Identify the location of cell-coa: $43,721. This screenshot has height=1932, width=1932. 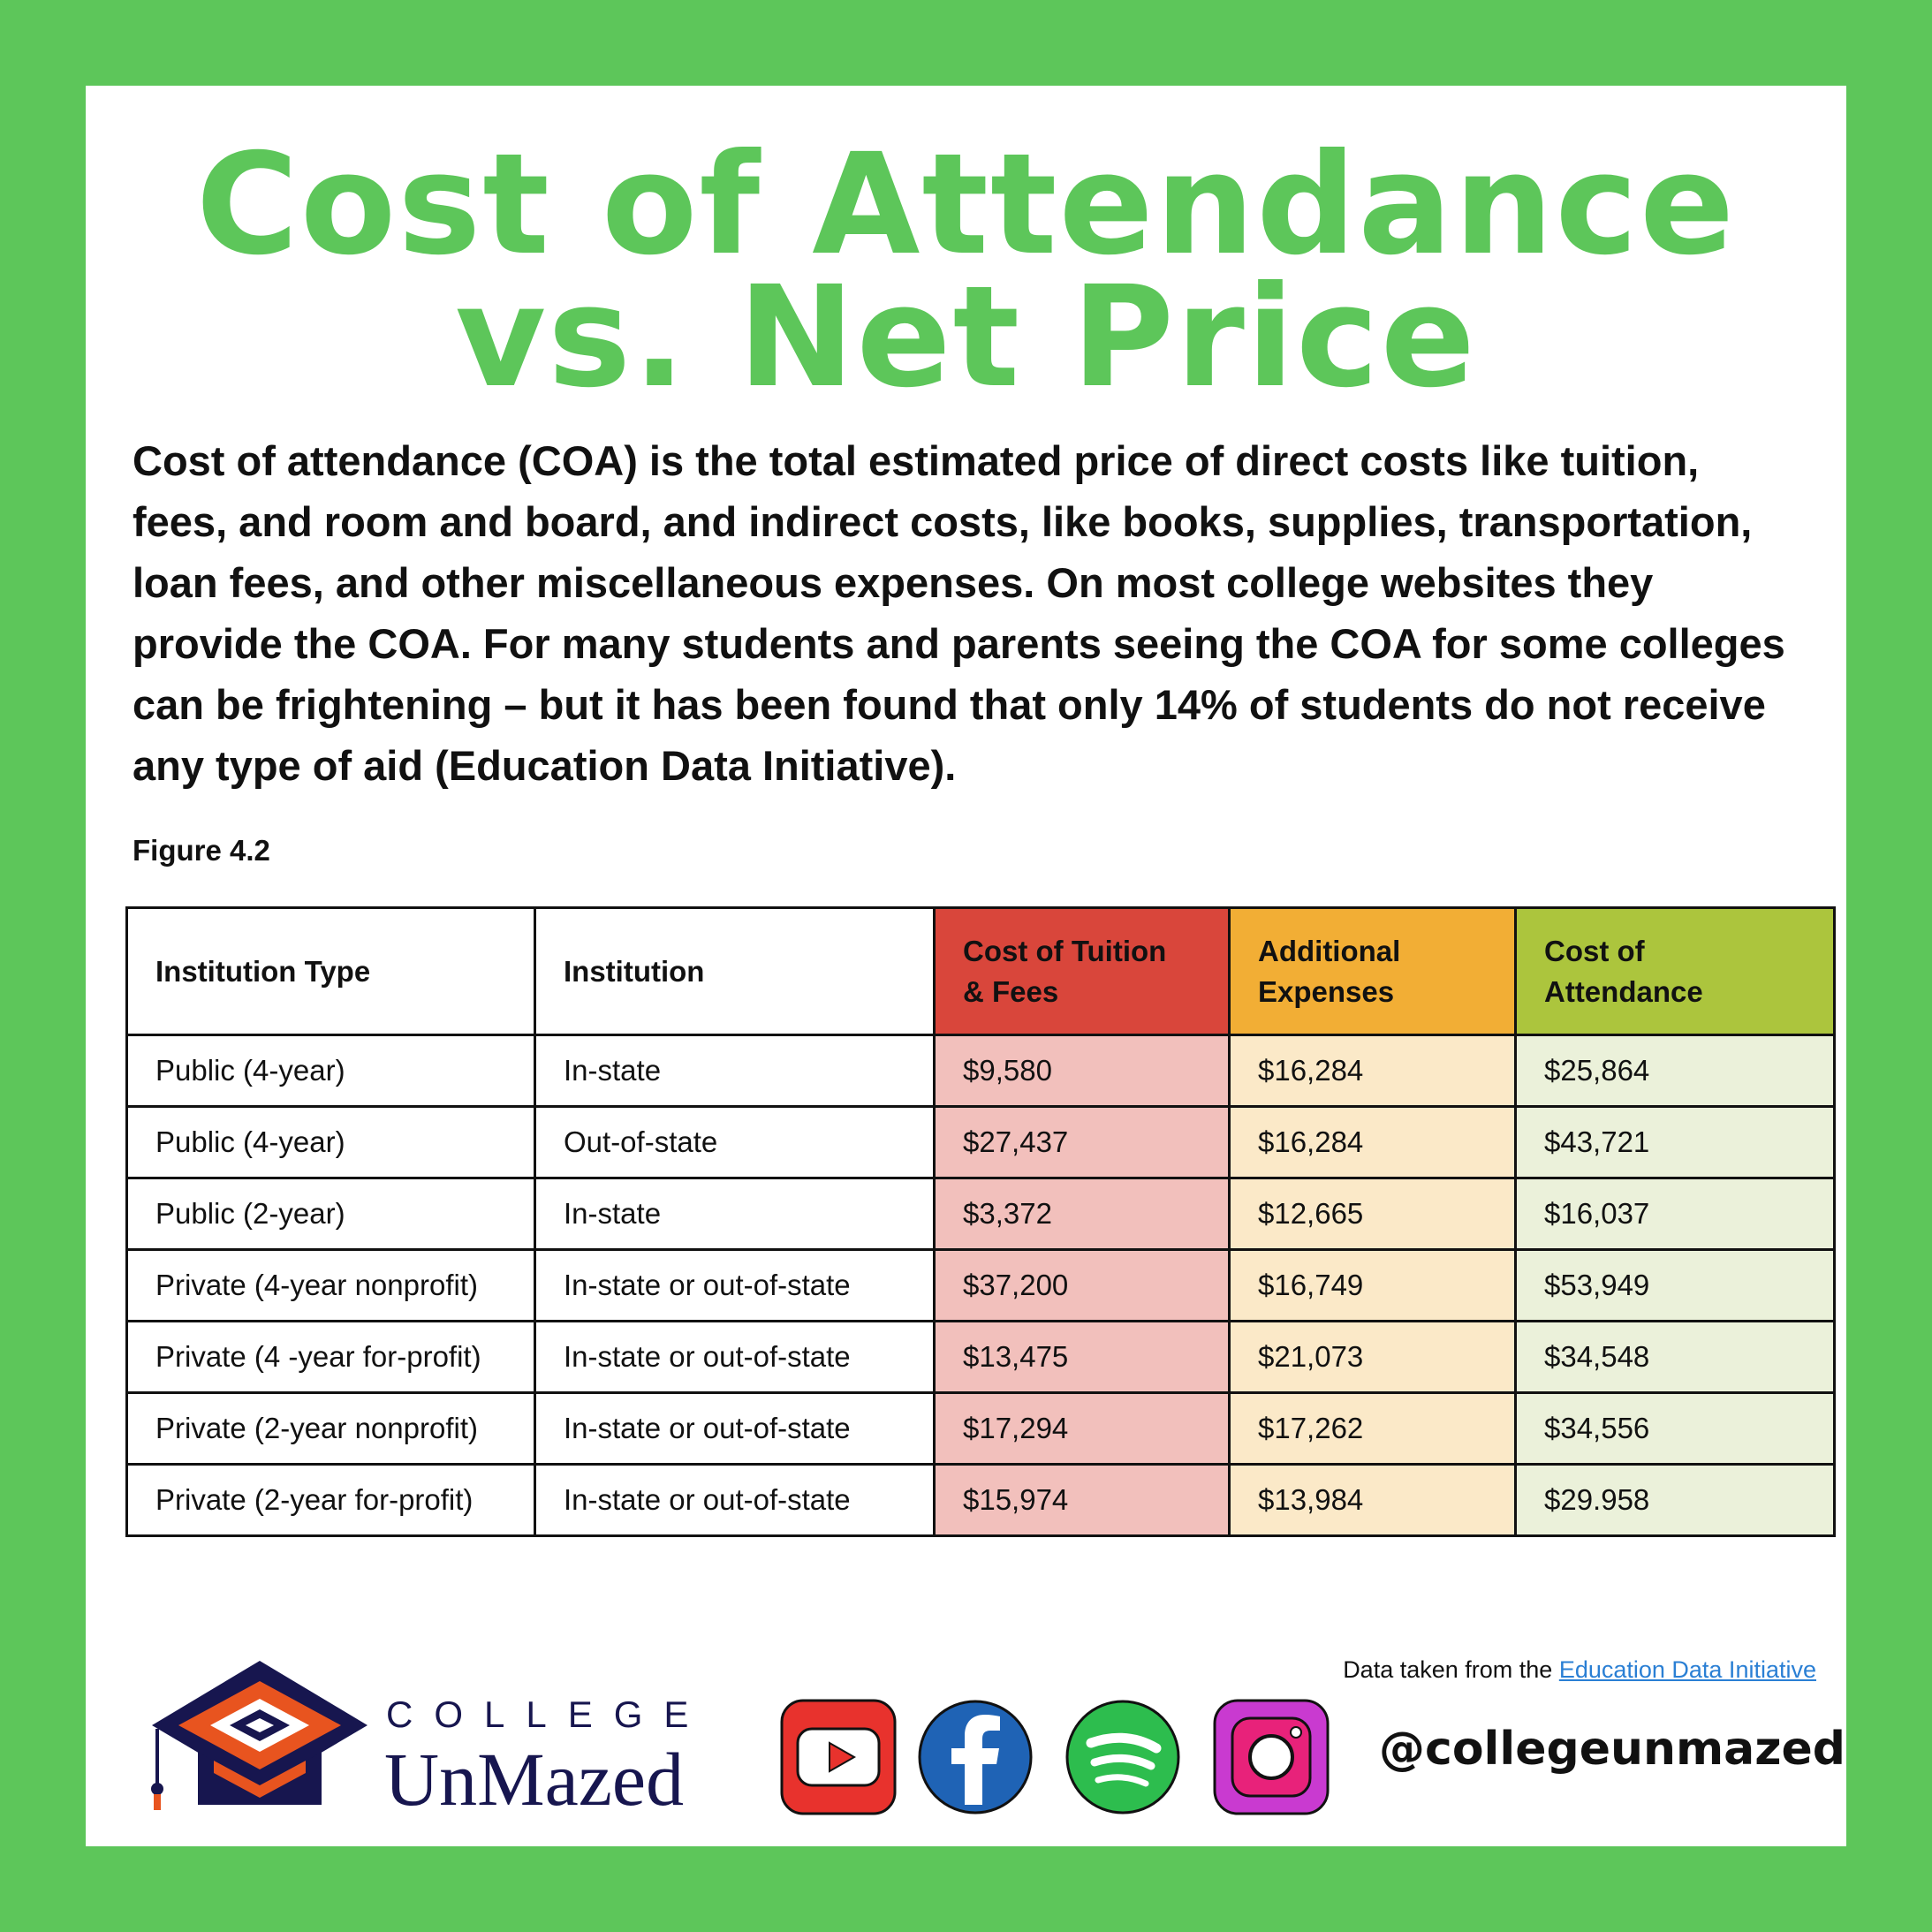
(1675, 1142).